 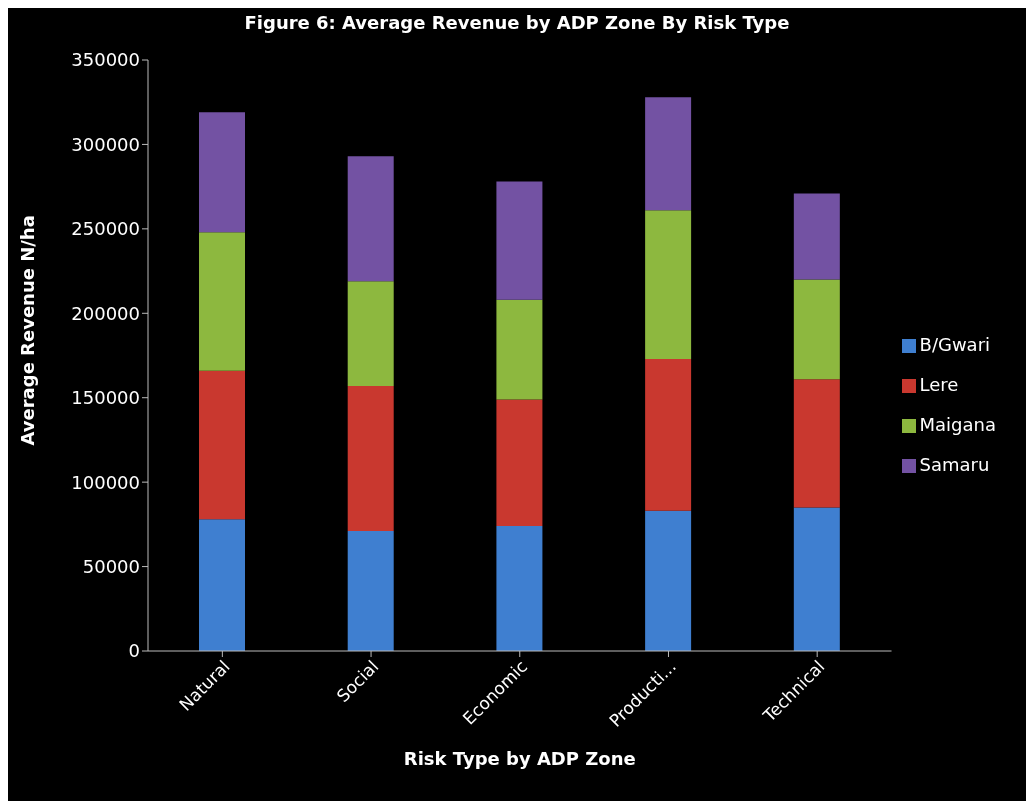 I want to click on legend-label: Lere, so click(x=939, y=384).